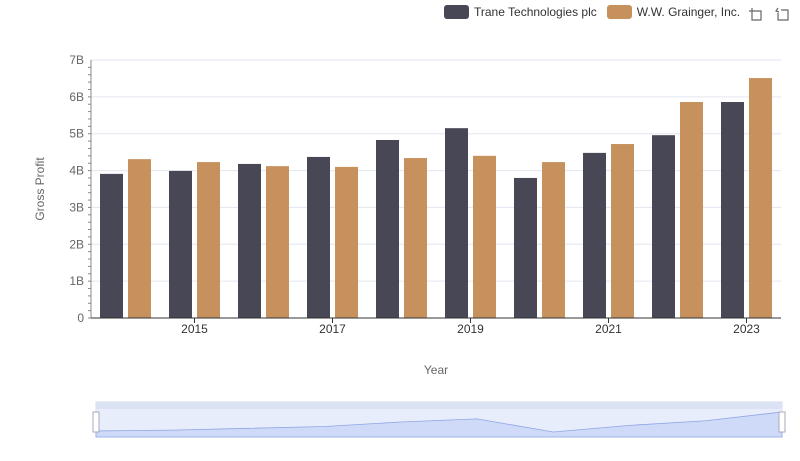 This screenshot has height=461, width=800. I want to click on data-zoom-slider, so click(439, 419).